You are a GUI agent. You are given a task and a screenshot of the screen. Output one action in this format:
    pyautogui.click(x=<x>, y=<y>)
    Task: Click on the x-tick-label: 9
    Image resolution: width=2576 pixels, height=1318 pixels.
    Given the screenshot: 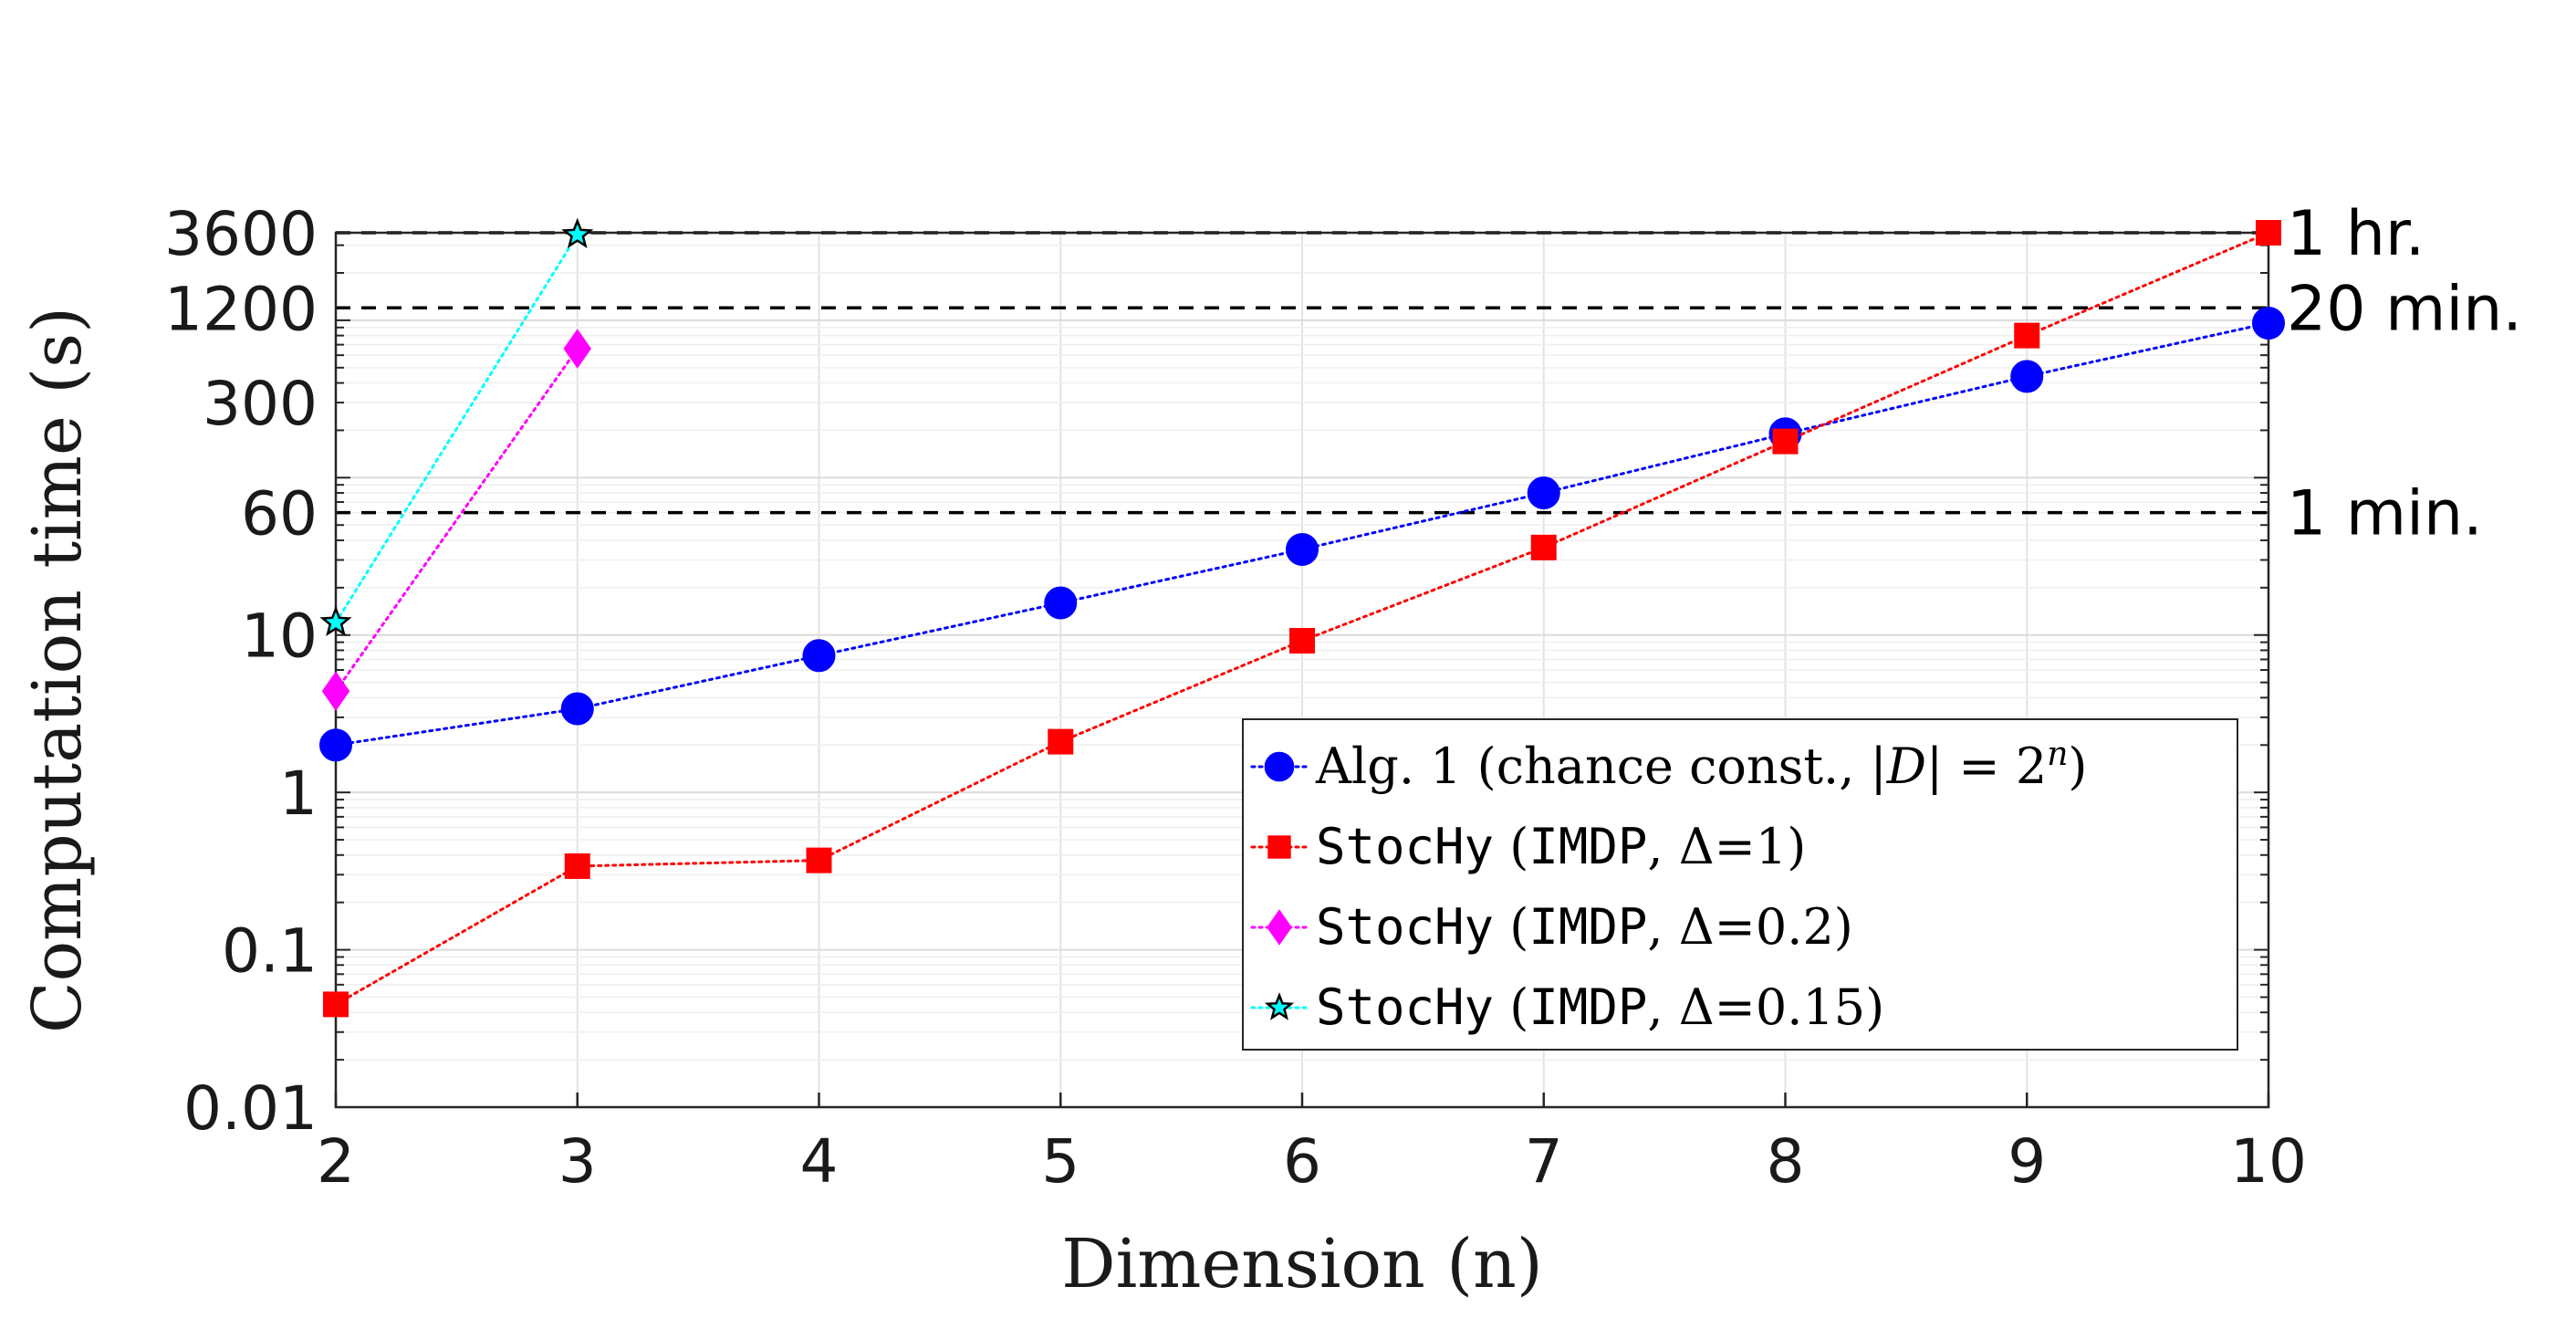 What is the action you would take?
    pyautogui.click(x=2027, y=1161)
    